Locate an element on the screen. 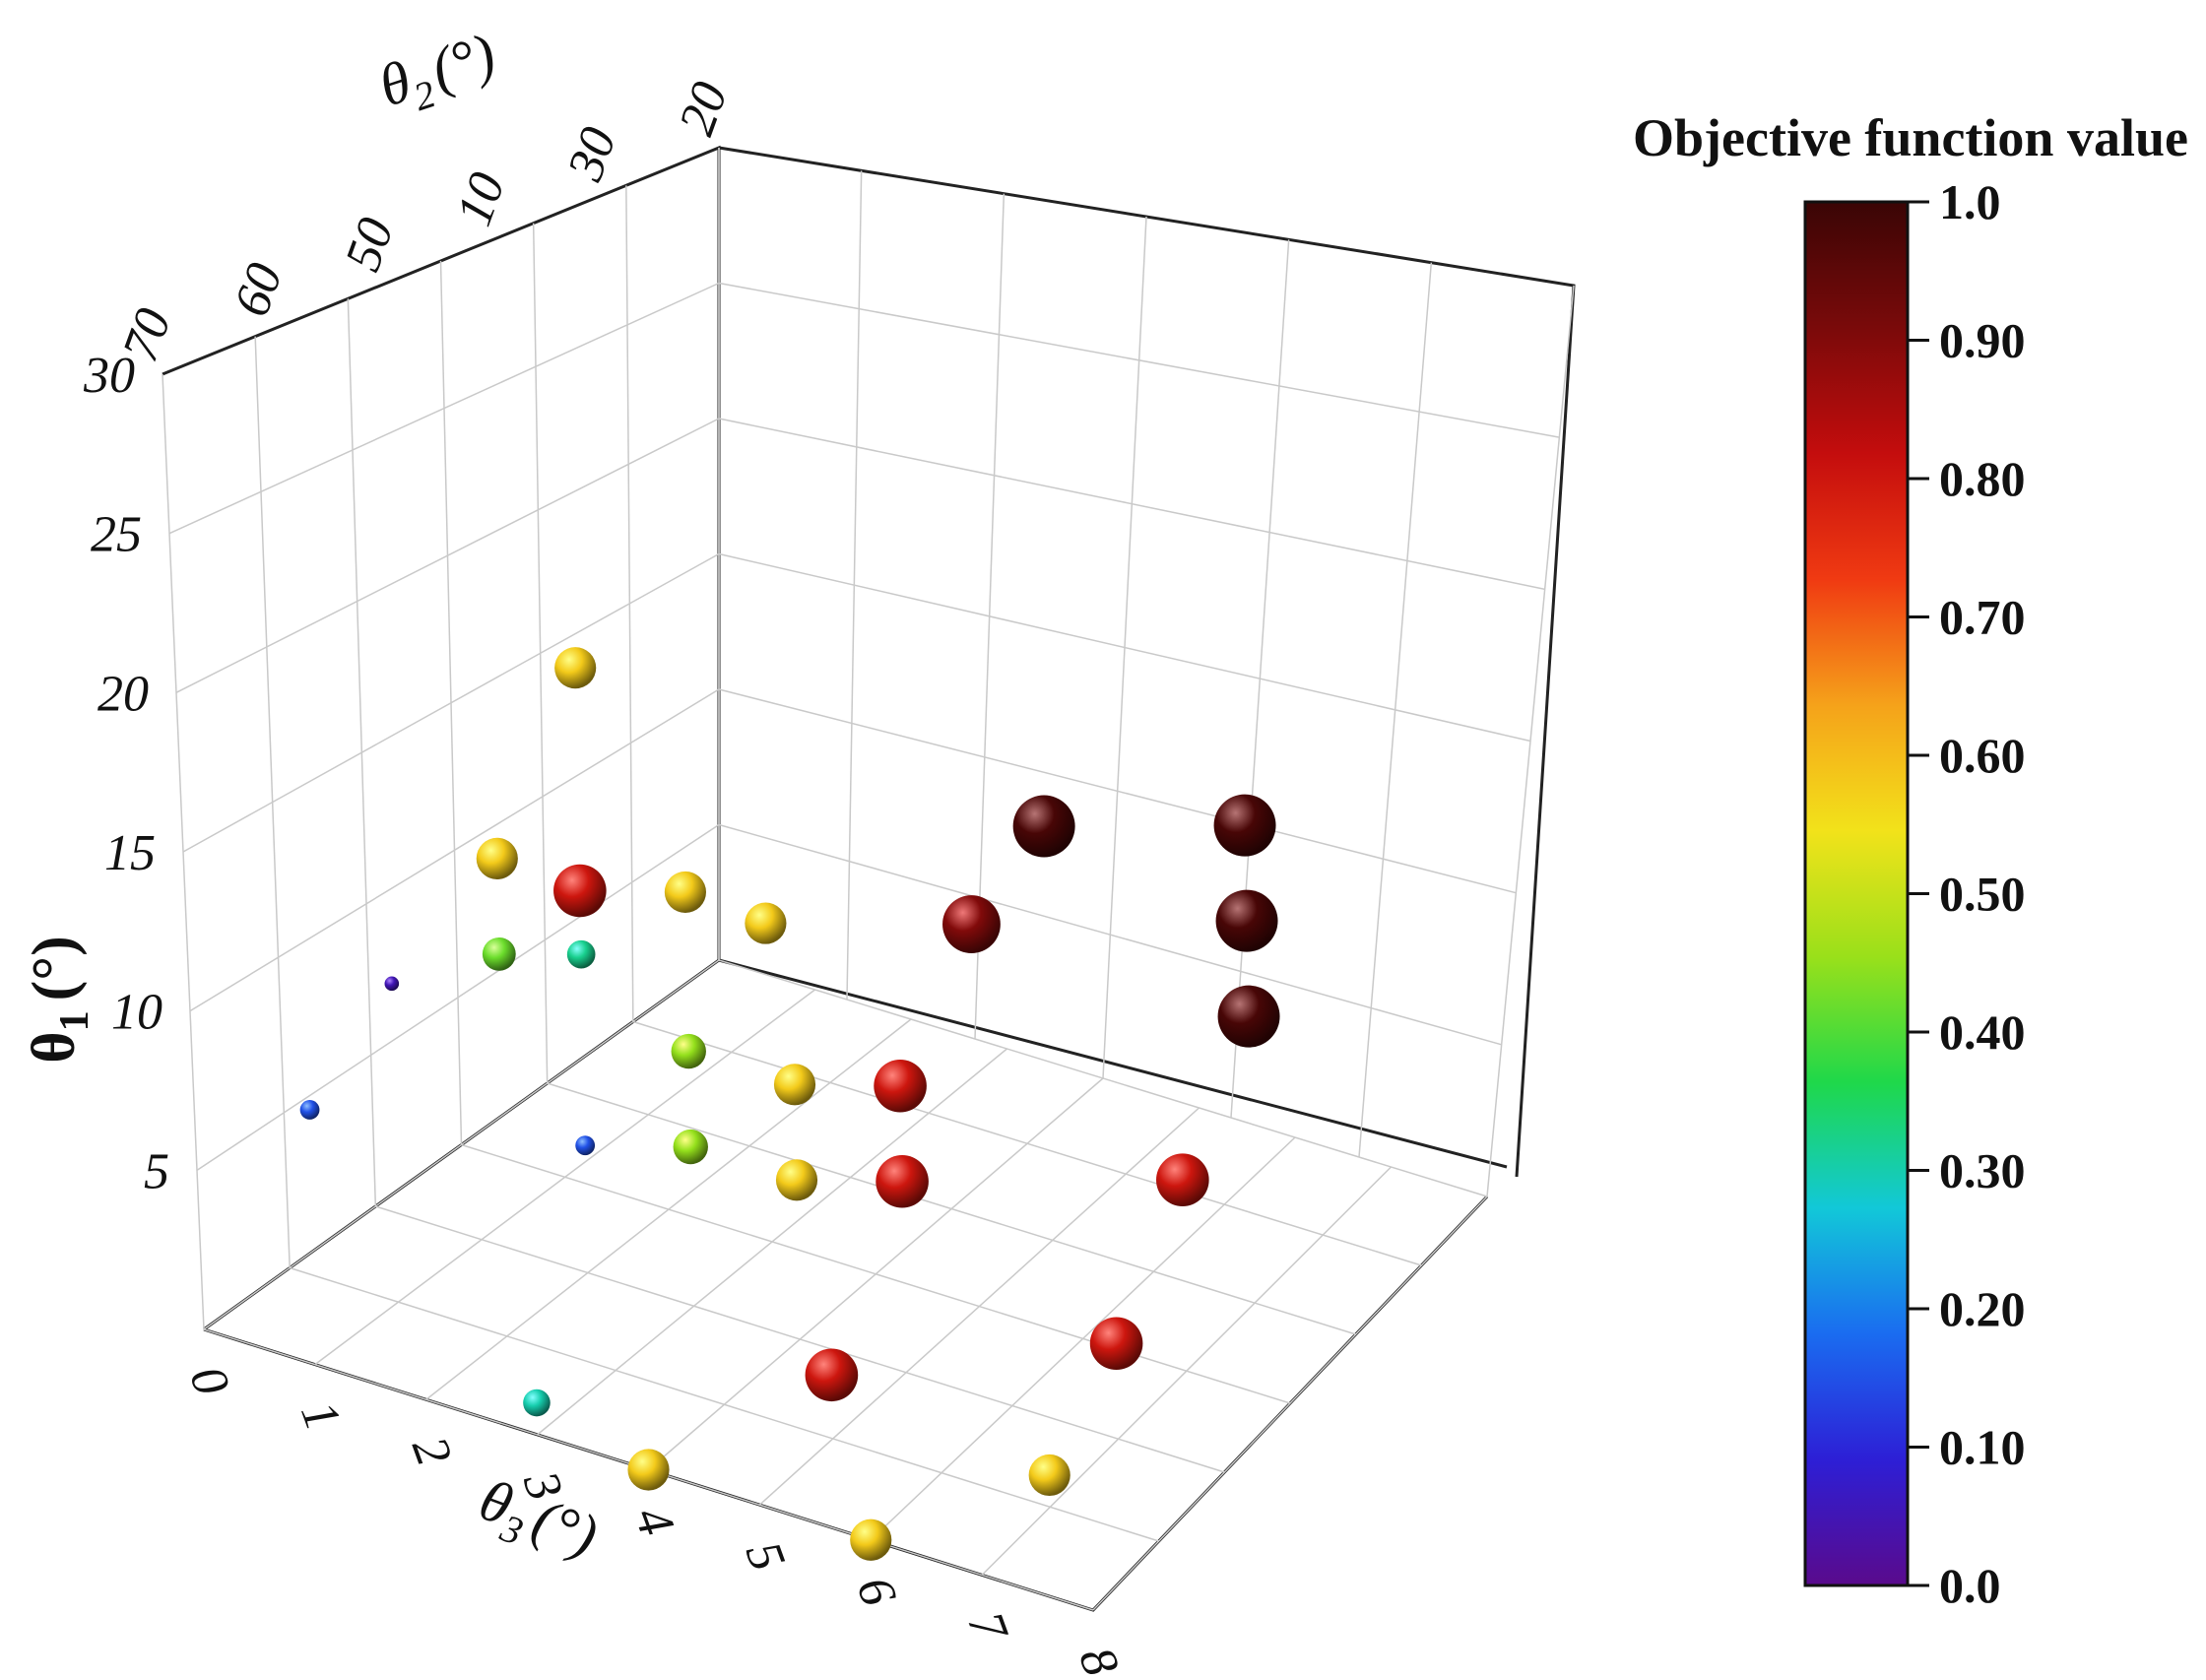  floor-back-edge is located at coordinates (1113, 1063).